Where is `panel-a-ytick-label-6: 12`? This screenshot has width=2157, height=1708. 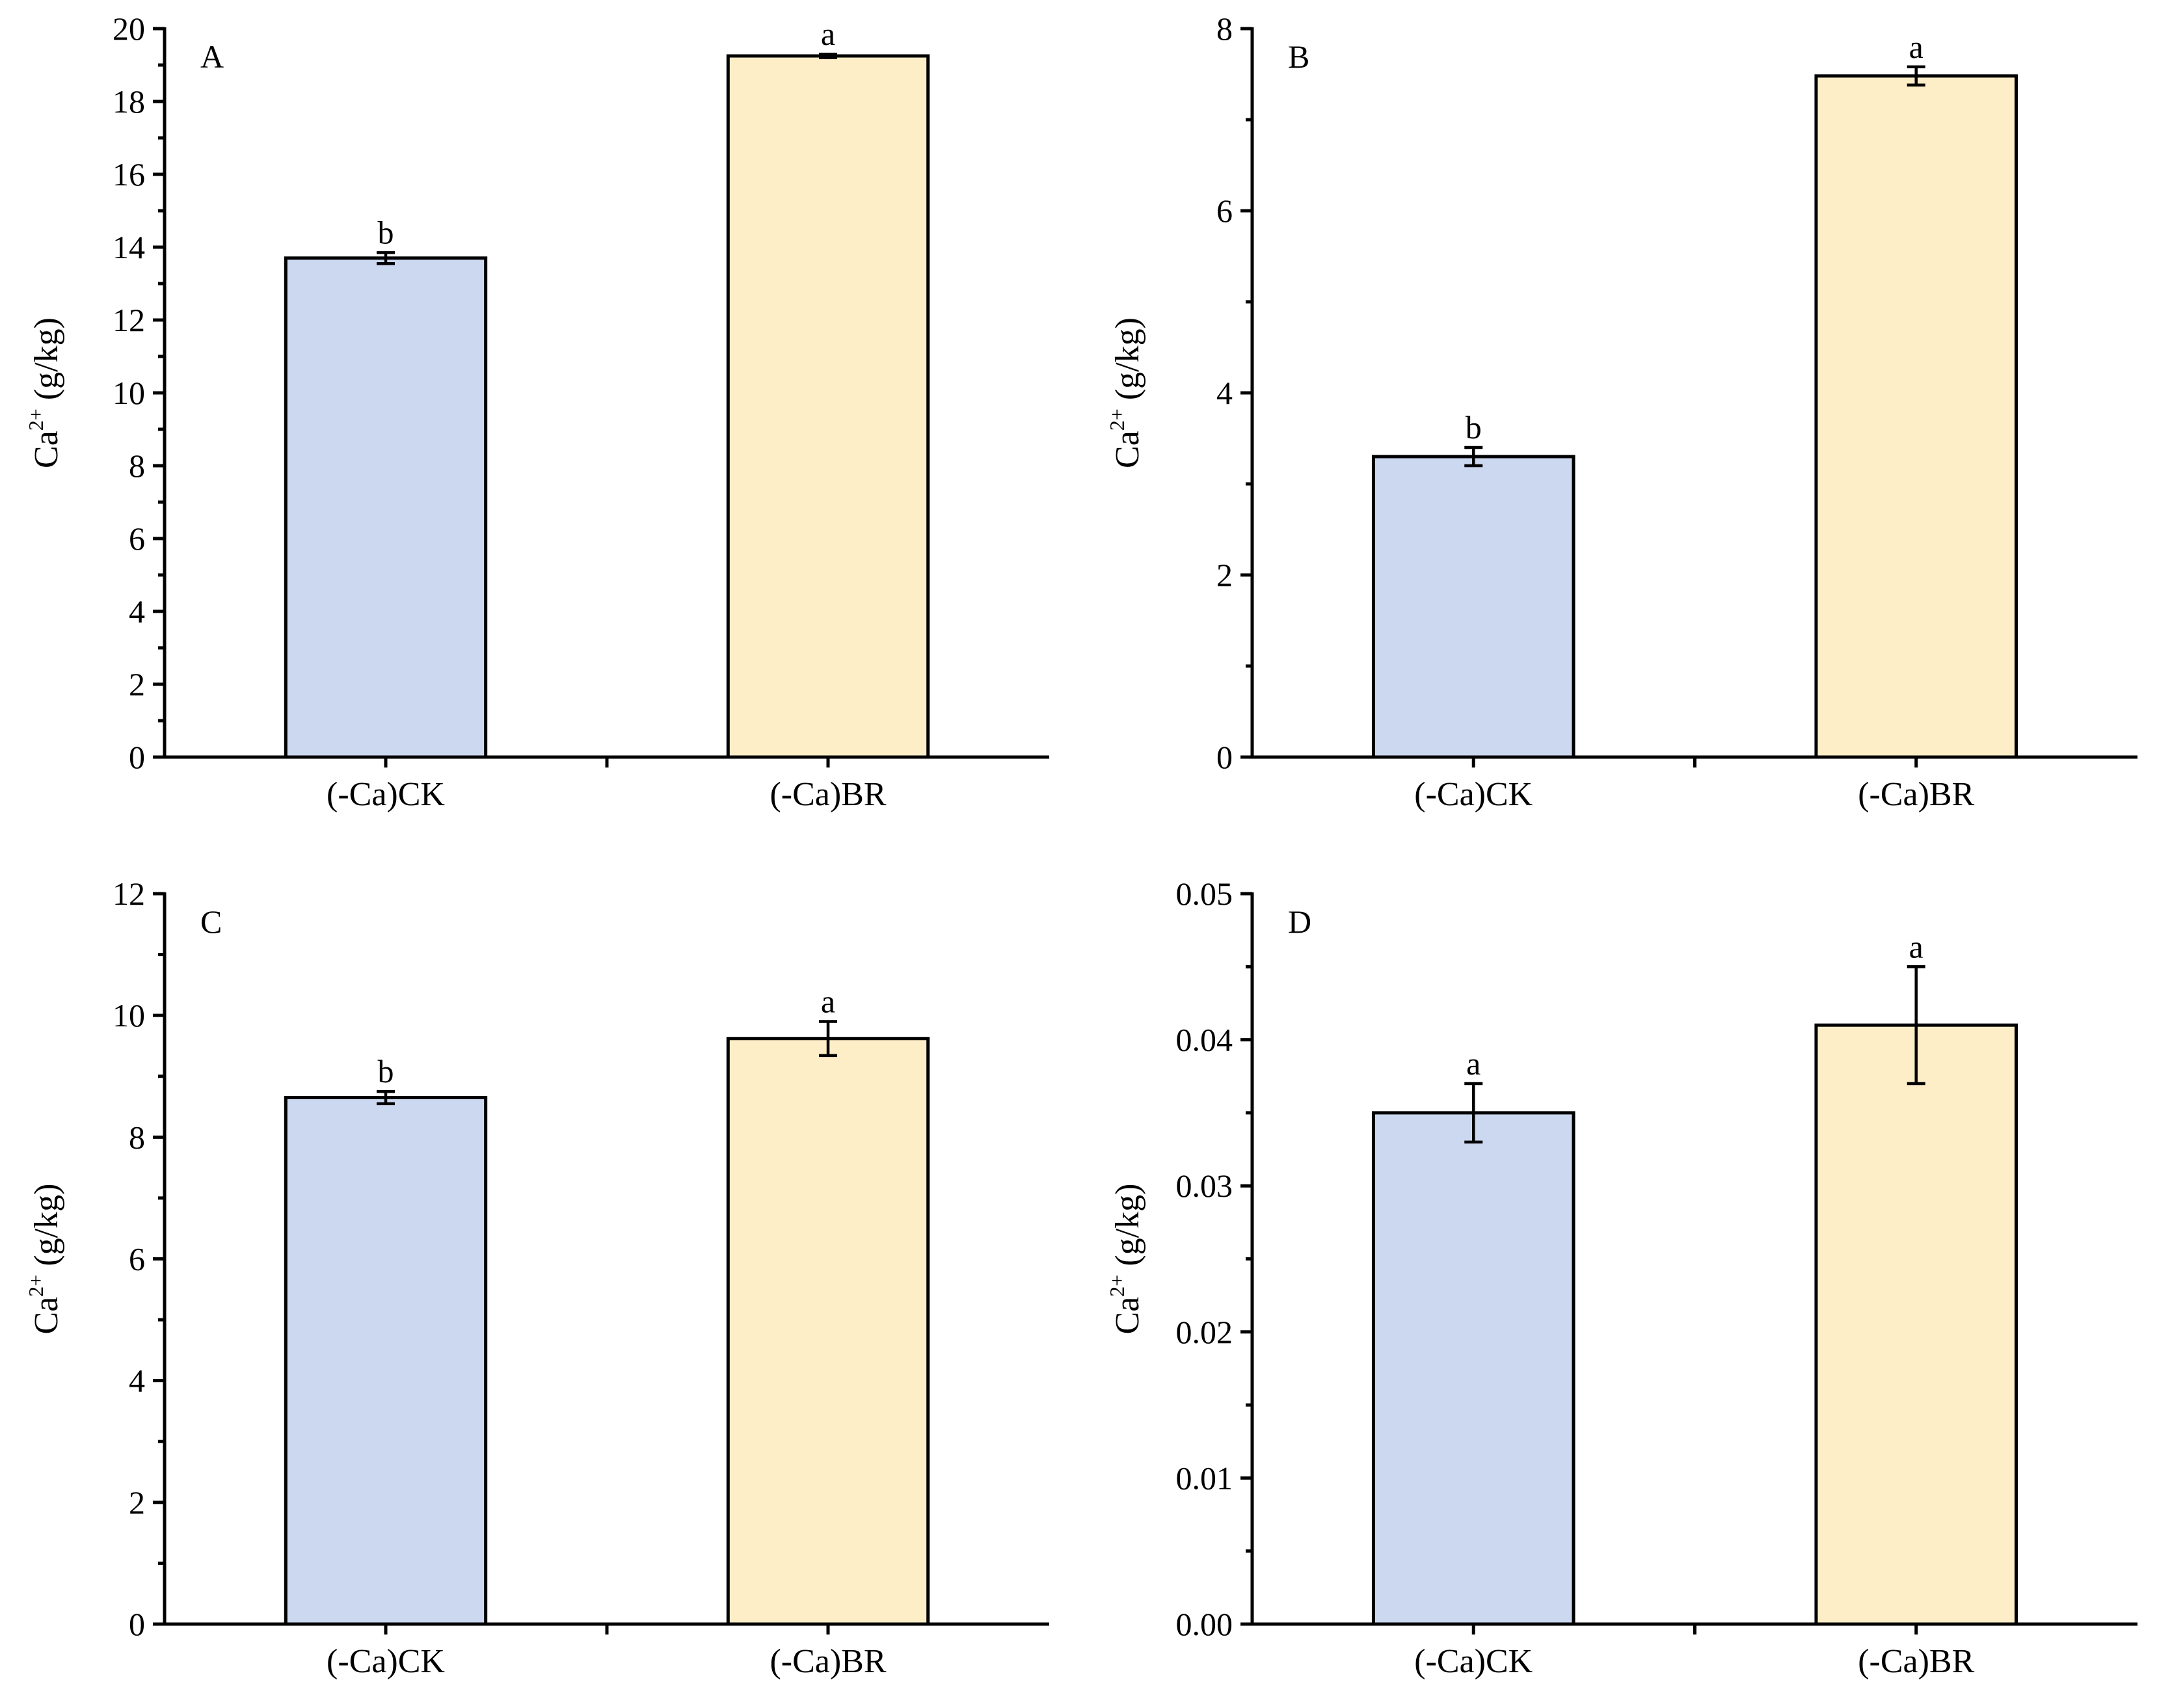 panel-a-ytick-label-6: 12 is located at coordinates (129, 320).